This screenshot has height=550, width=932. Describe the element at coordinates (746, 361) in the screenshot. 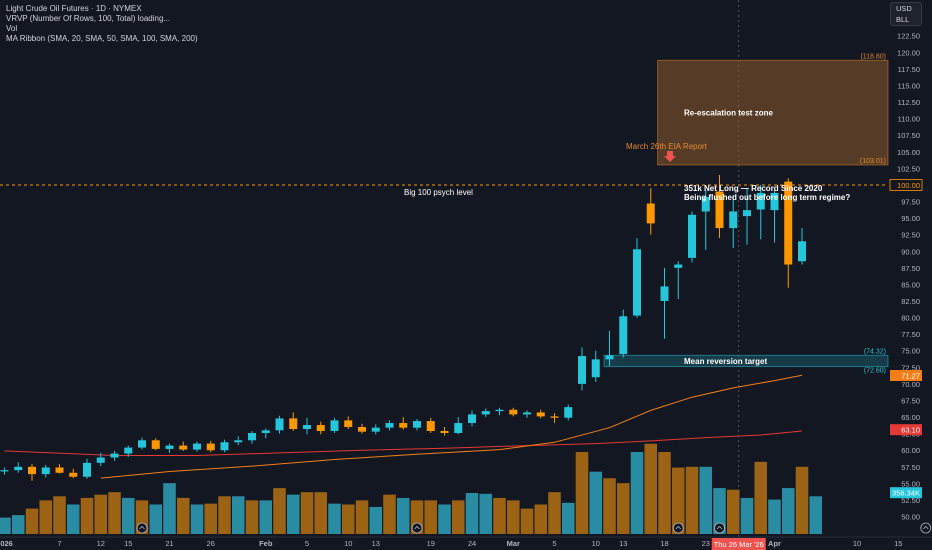

I see `zone-mean-reversion` at that location.